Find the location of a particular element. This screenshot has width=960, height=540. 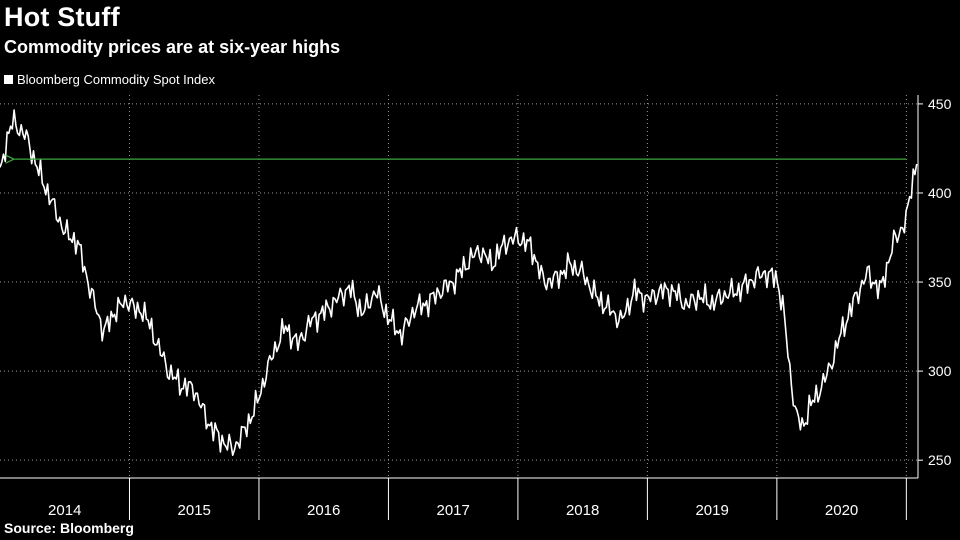

y-tick-label: 250 is located at coordinates (940, 460).